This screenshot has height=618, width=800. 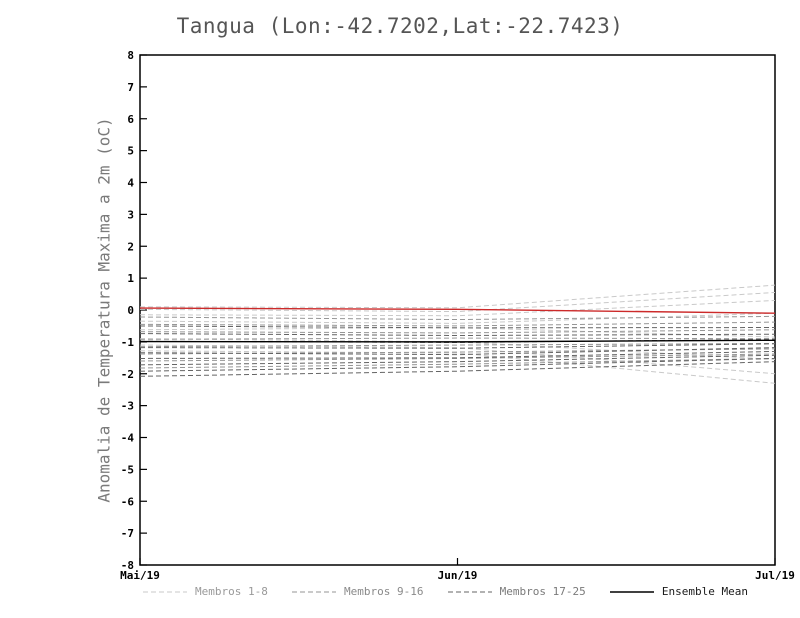 What do you see at coordinates (130, 119) in the screenshot?
I see `y-tick-label: 6` at bounding box center [130, 119].